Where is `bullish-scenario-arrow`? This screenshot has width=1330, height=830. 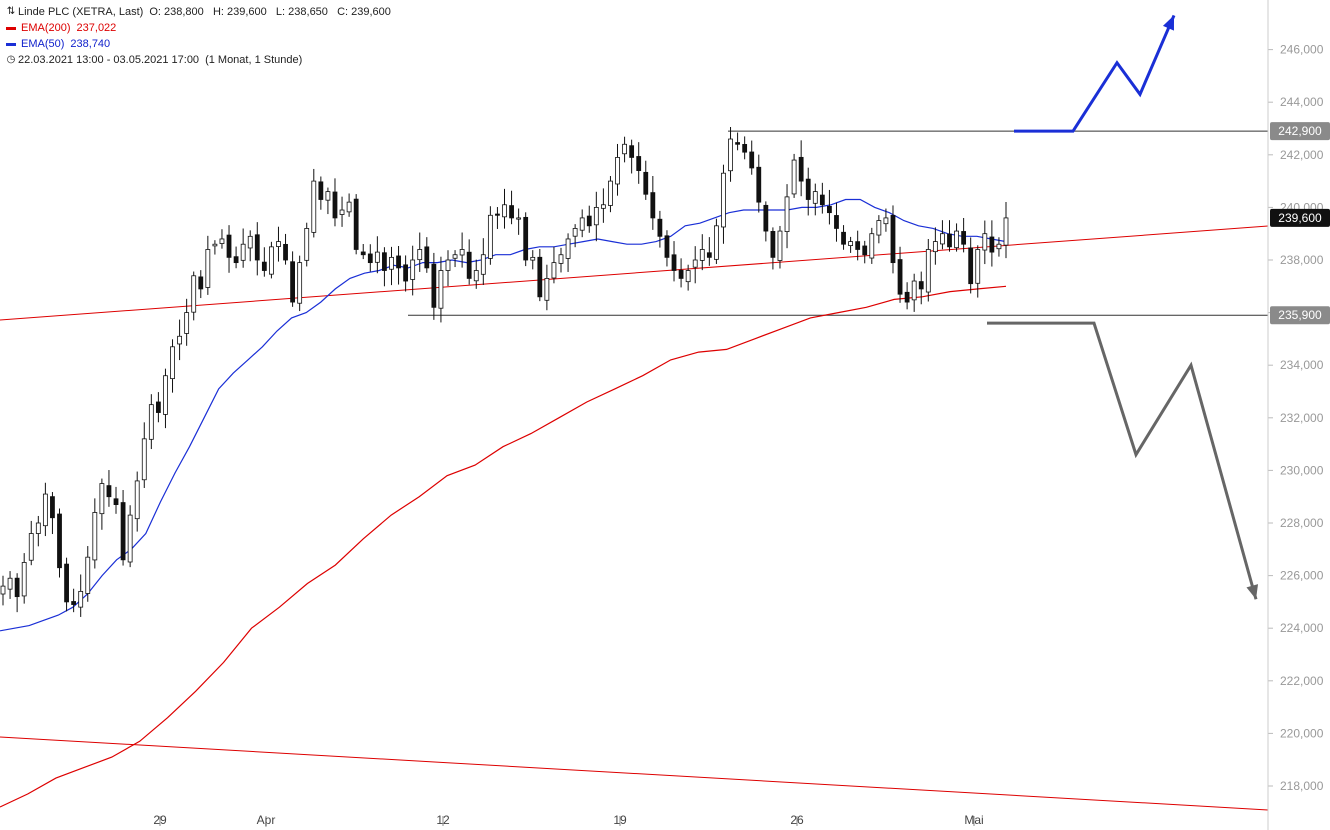 bullish-scenario-arrow is located at coordinates (1095, 73).